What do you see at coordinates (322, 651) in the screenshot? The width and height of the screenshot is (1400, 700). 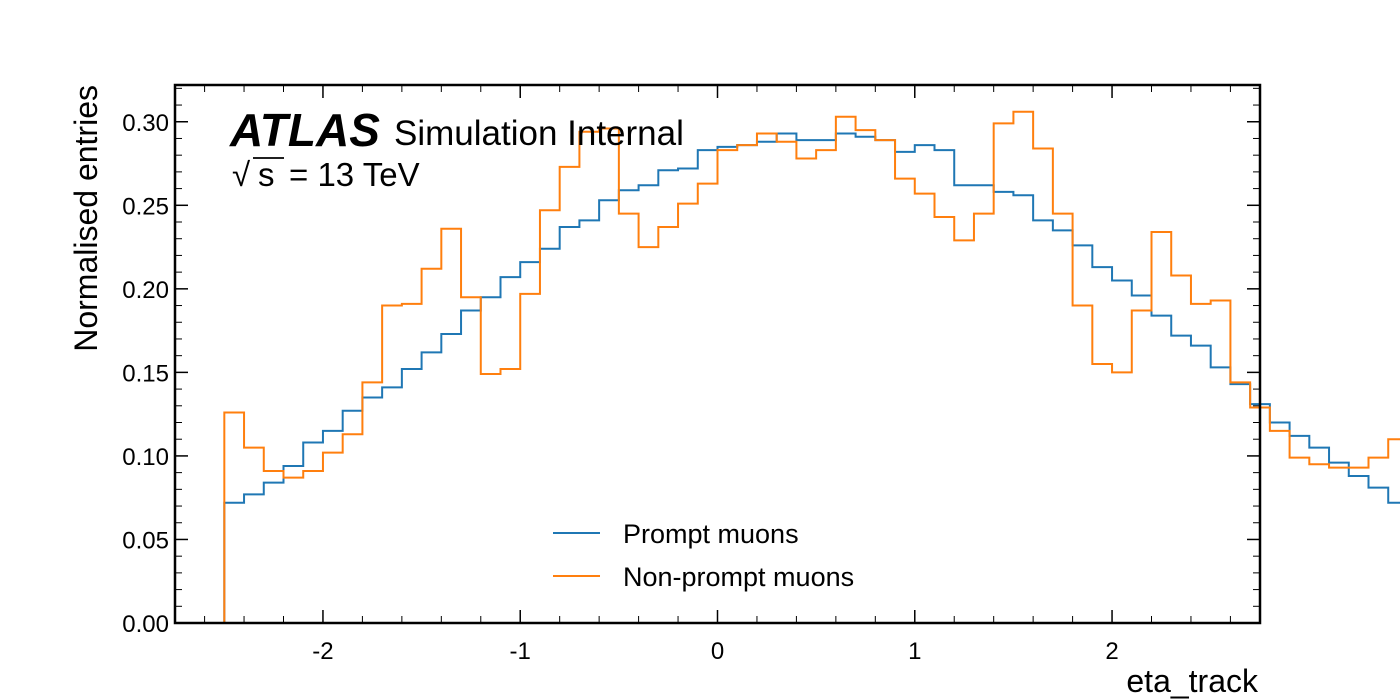 I see `x-tick-label: -2` at bounding box center [322, 651].